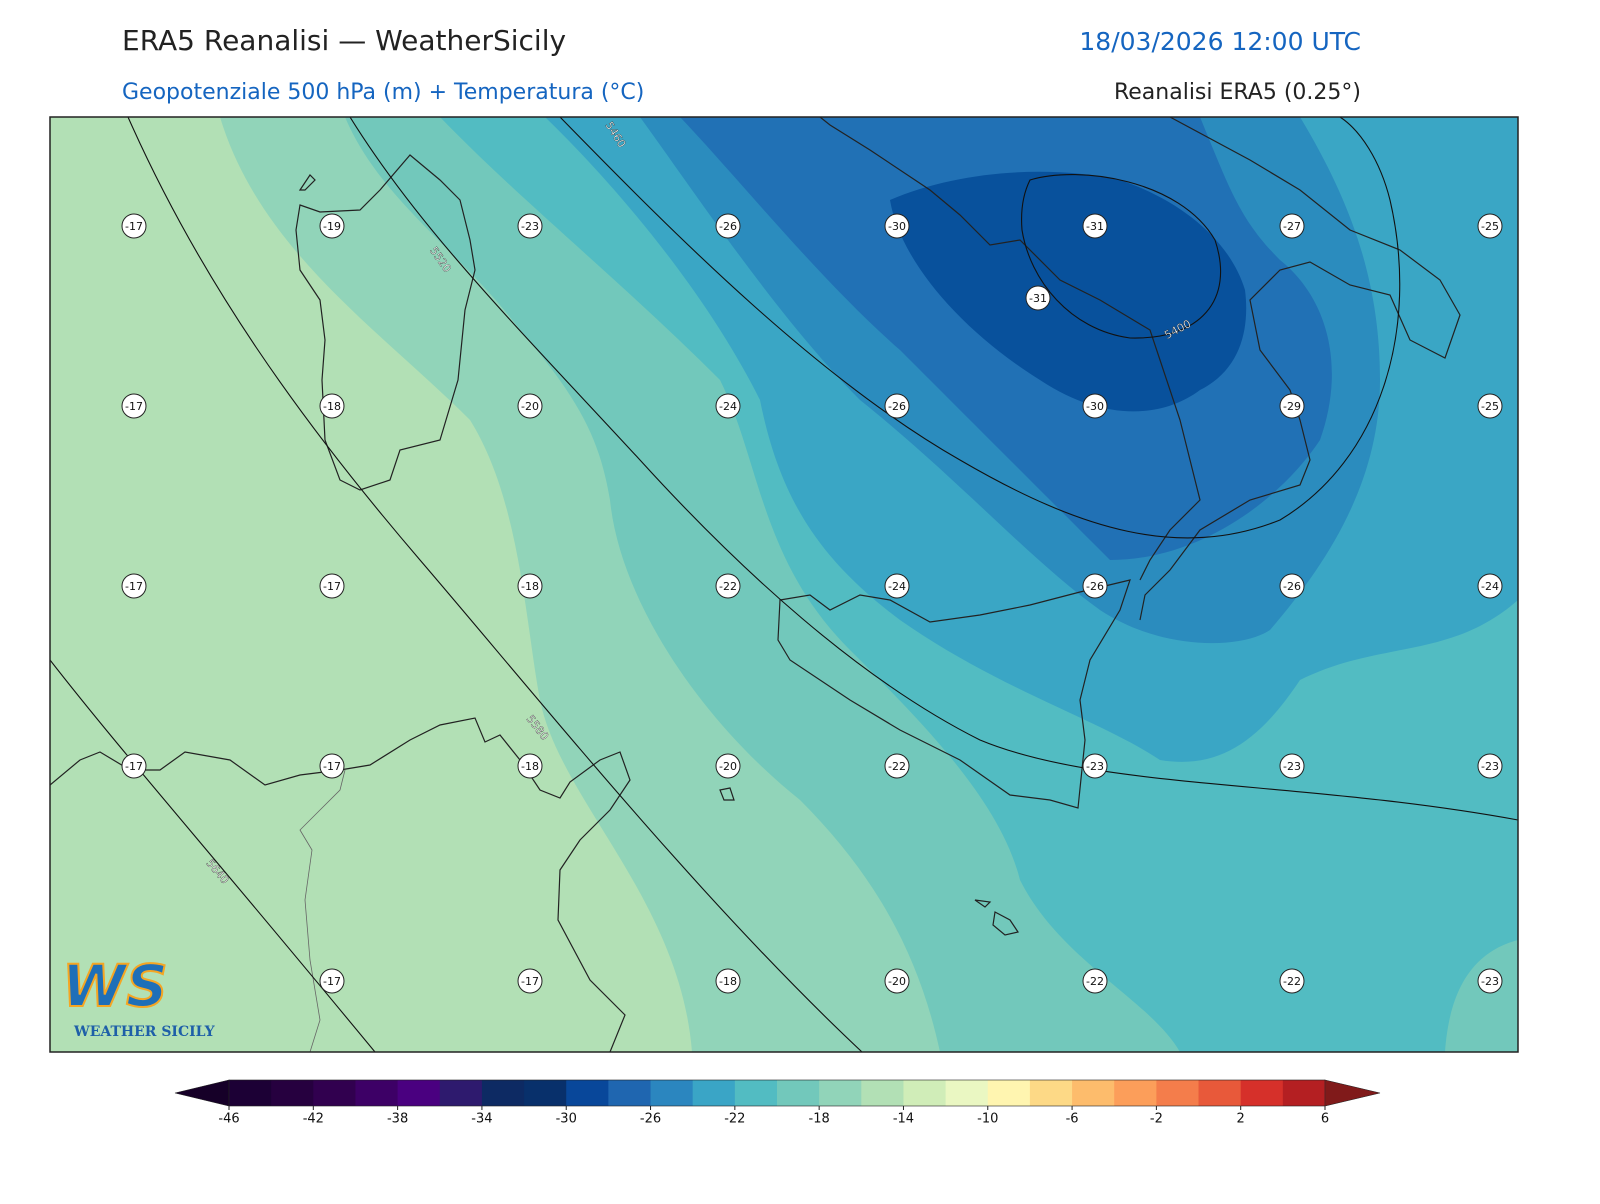 Image resolution: width=1600 pixels, height=1204 pixels. What do you see at coordinates (734, 1119) in the screenshot?
I see `colorbar-tick-label: -22` at bounding box center [734, 1119].